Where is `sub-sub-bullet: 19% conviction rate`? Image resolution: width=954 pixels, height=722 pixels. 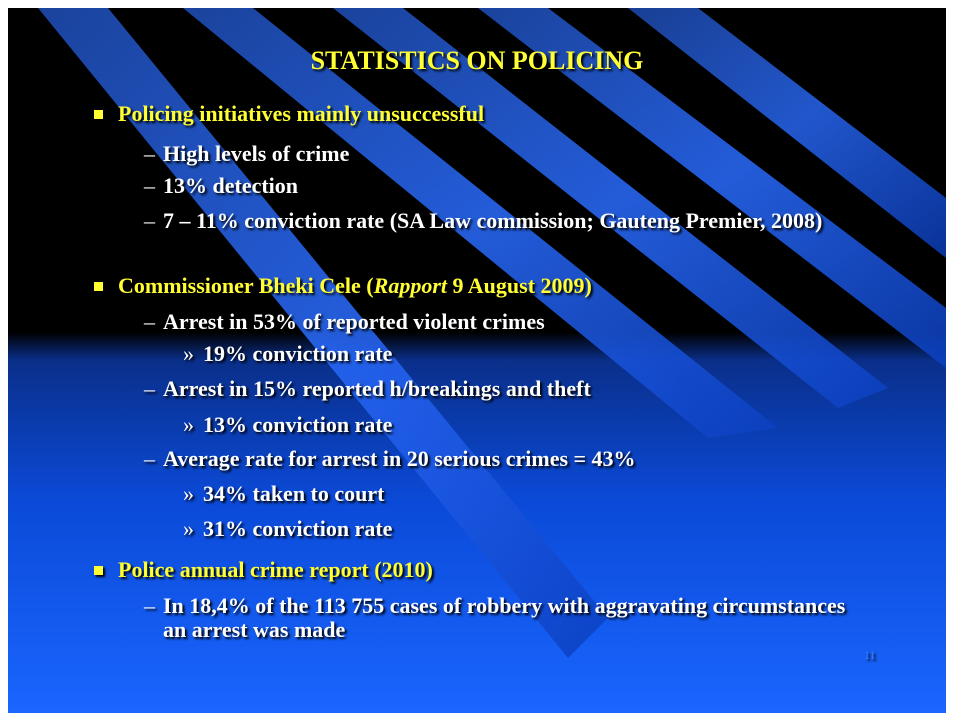
sub-sub-bullet: 19% conviction rate is located at coordinates (513, 354).